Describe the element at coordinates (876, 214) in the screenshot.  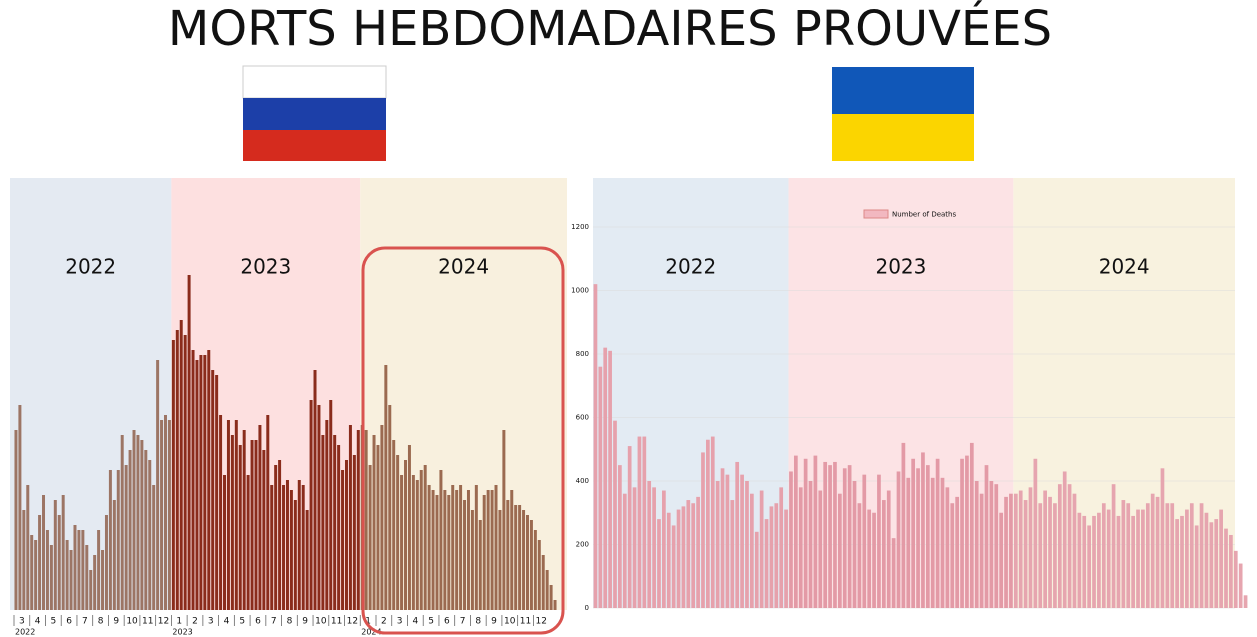
I see `legend-swatch` at that location.